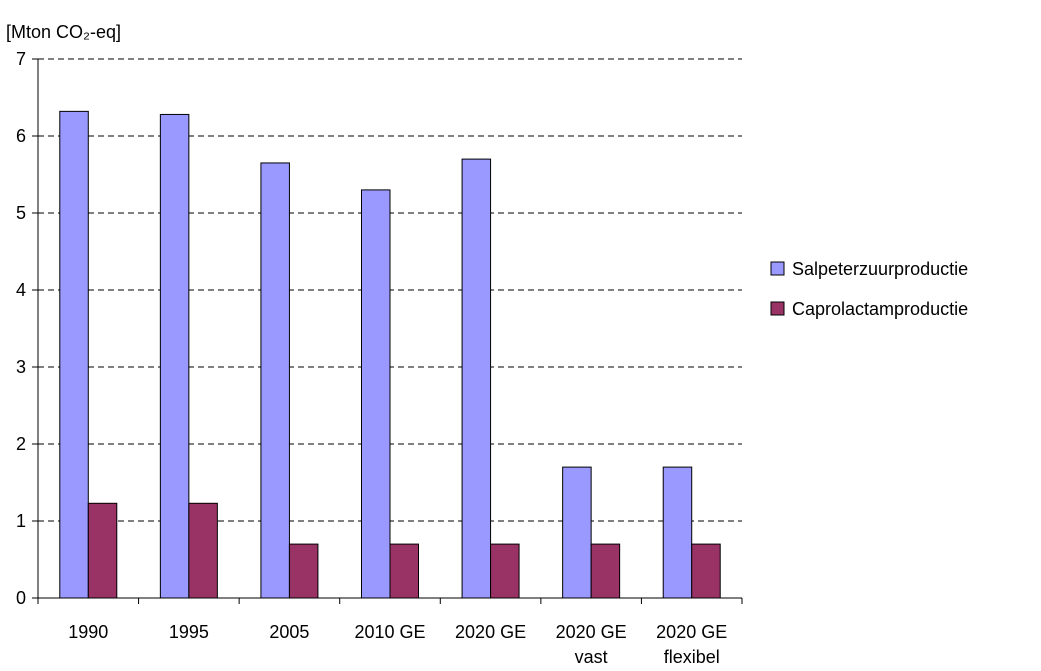 This screenshot has width=1041, height=671. I want to click on x-tick-label: 1990, so click(88, 632).